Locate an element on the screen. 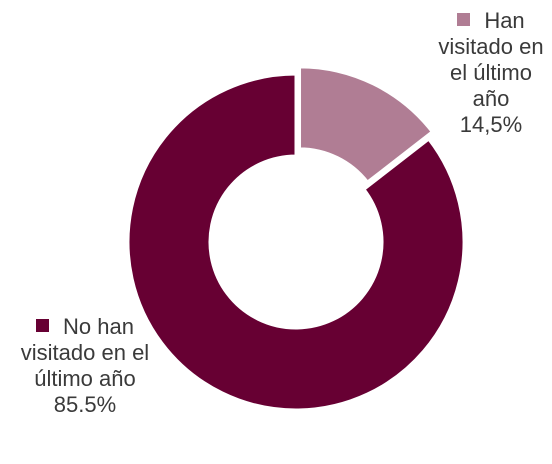 The width and height of the screenshot is (552, 464). slice-label-not-visited: No han visitado en el último año 85.5% is located at coordinates (85, 366).